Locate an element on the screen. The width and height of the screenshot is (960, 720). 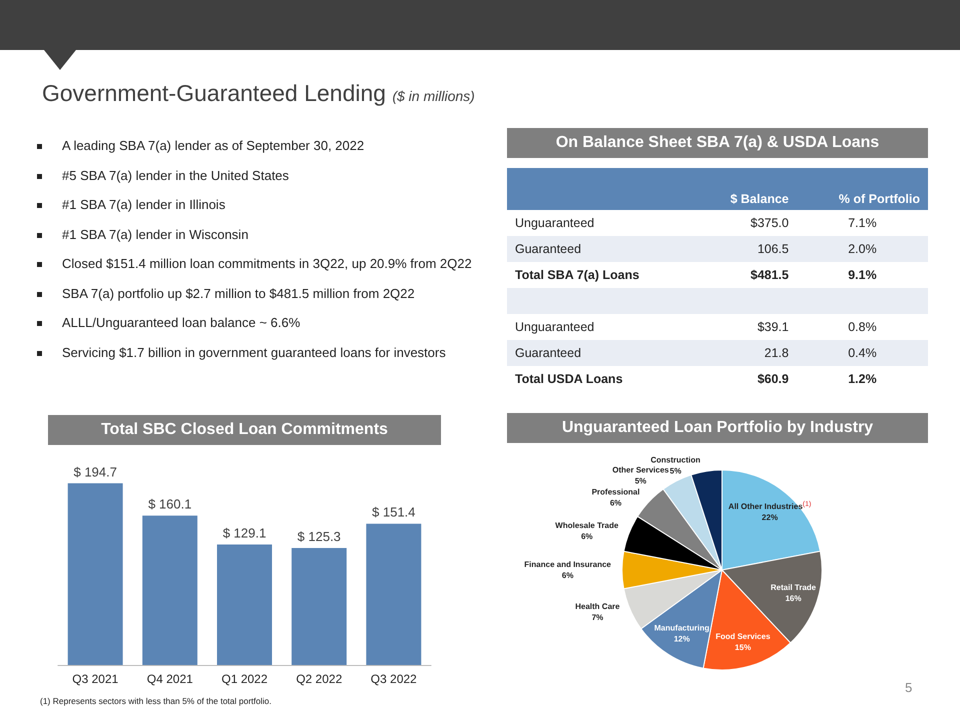
slice-label: Finance and Insurance is located at coordinates (568, 564).